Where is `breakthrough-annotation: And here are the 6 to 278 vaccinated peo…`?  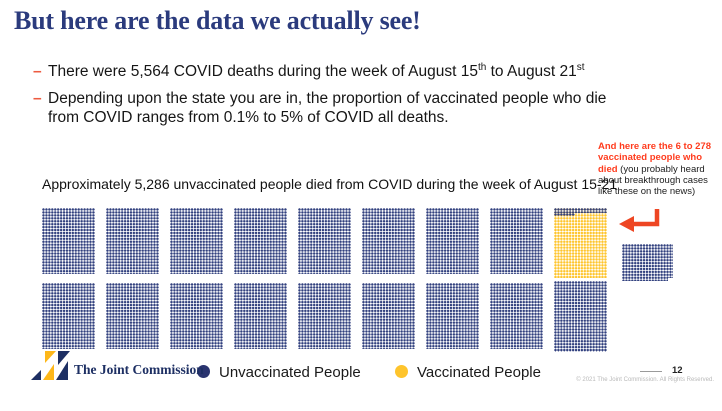 breakthrough-annotation: And here are the 6 to 278 vaccinated peo… is located at coordinates (660, 169).